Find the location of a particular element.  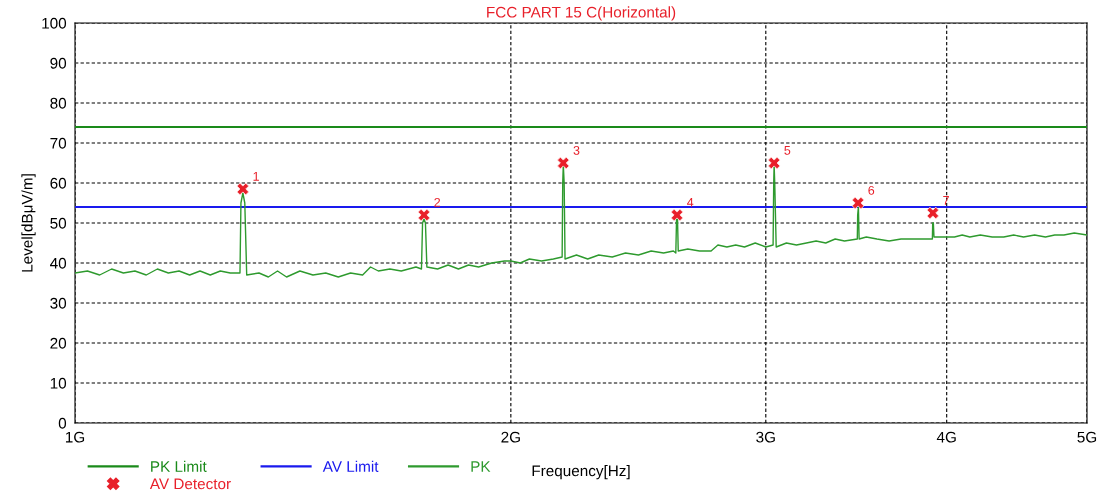

x-tick-label: 4G is located at coordinates (946, 437).